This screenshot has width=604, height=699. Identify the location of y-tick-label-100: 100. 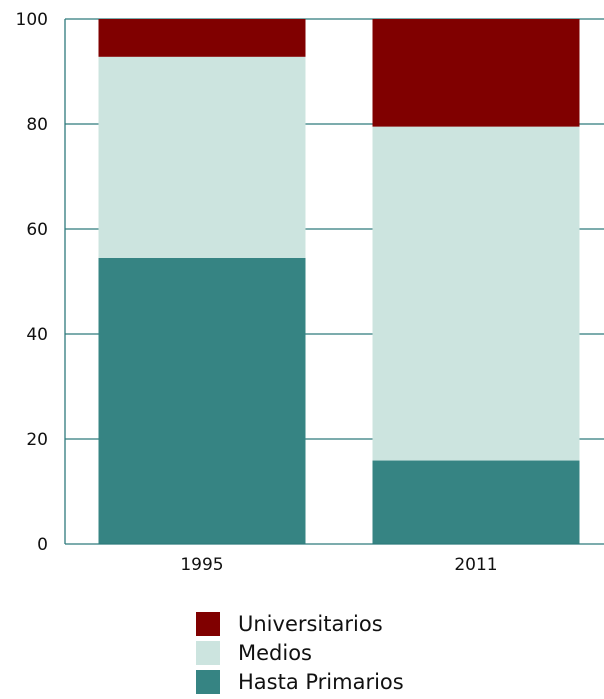
(32, 20).